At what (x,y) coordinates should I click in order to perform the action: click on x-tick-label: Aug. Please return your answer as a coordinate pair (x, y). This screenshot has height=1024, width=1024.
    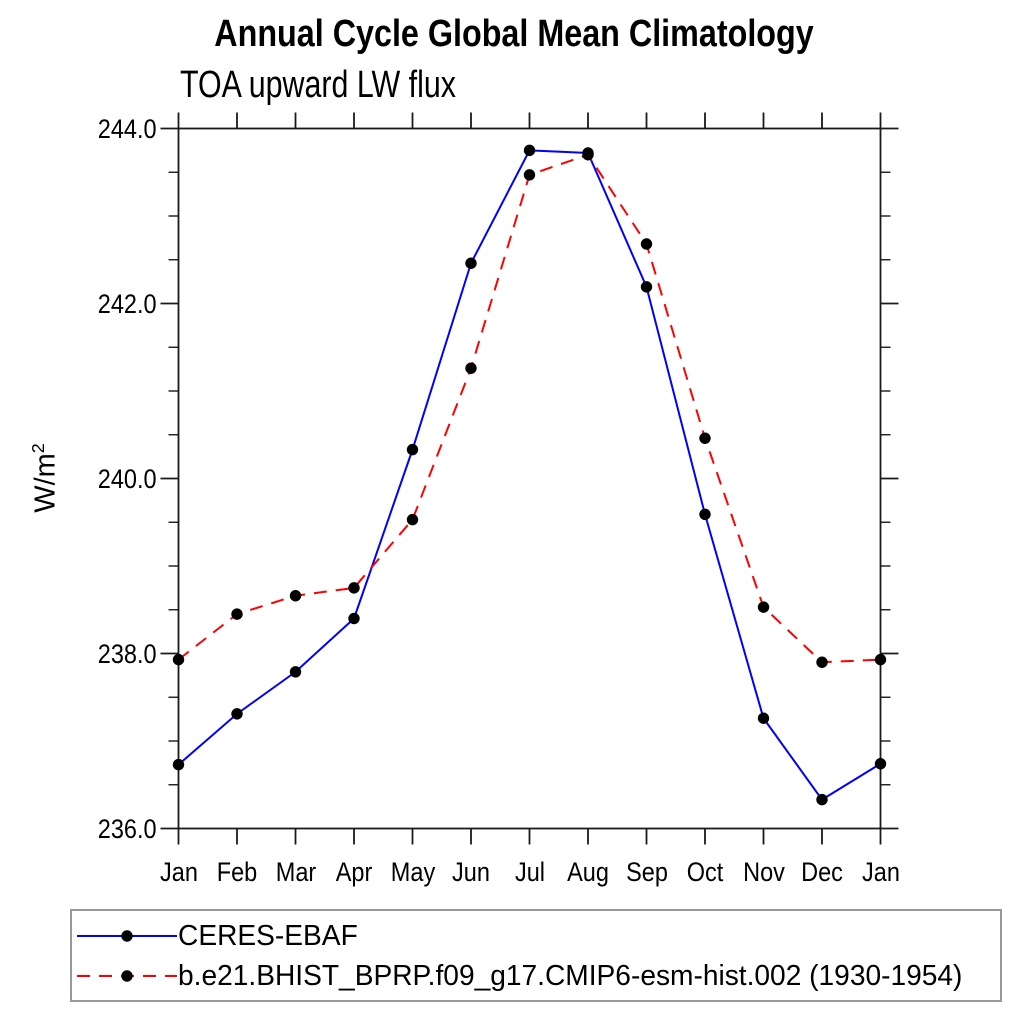
    Looking at the image, I should click on (588, 872).